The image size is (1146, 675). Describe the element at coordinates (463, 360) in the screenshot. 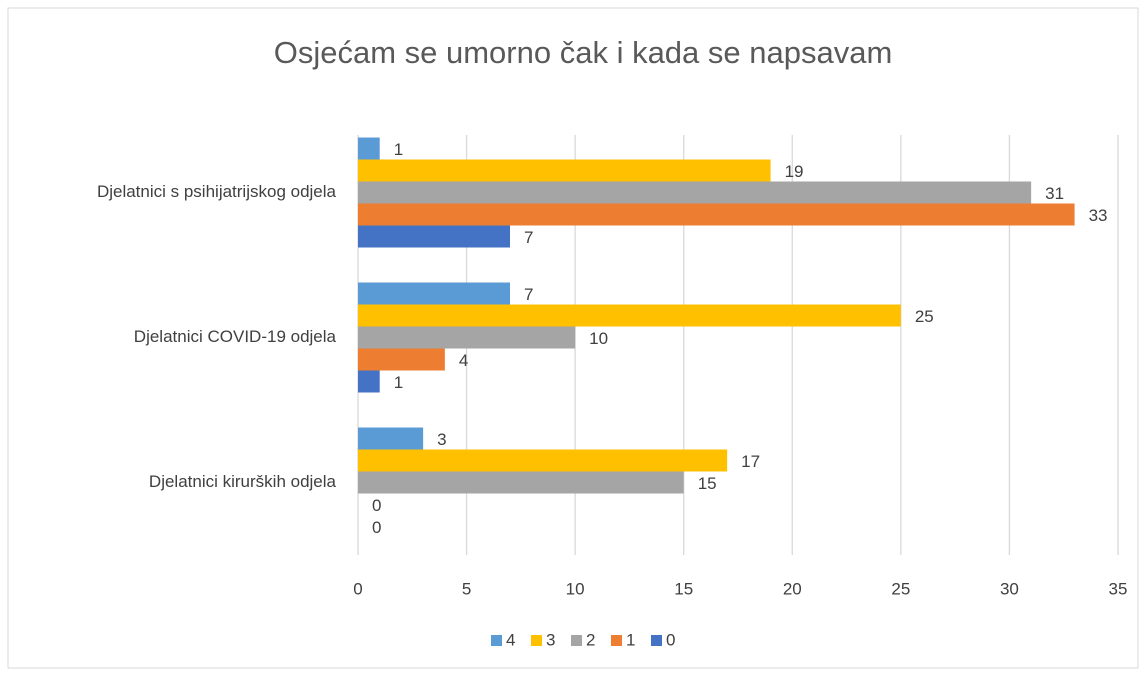

I see `data-label: 4` at that location.